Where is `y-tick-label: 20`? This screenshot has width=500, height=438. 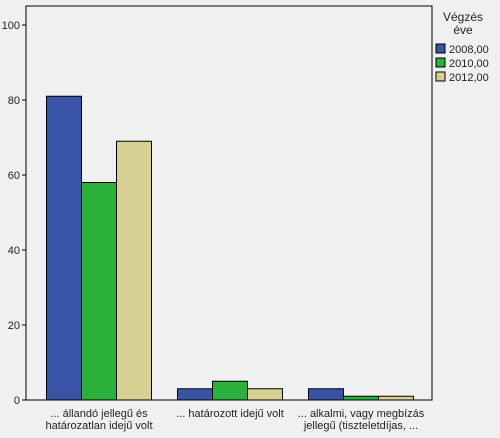
y-tick-label: 20 is located at coordinates (14, 326).